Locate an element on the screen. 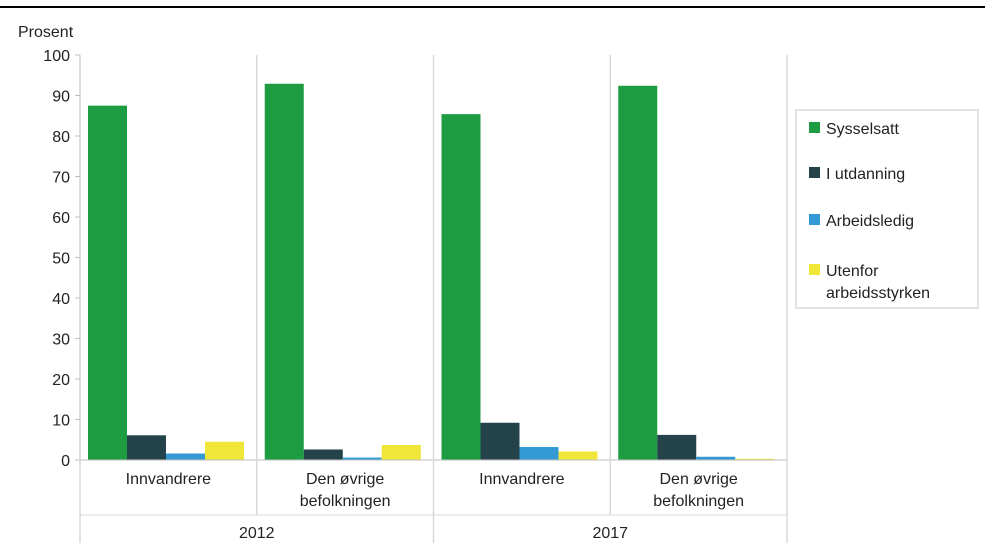  y-tick-label: 60 is located at coordinates (61, 218).